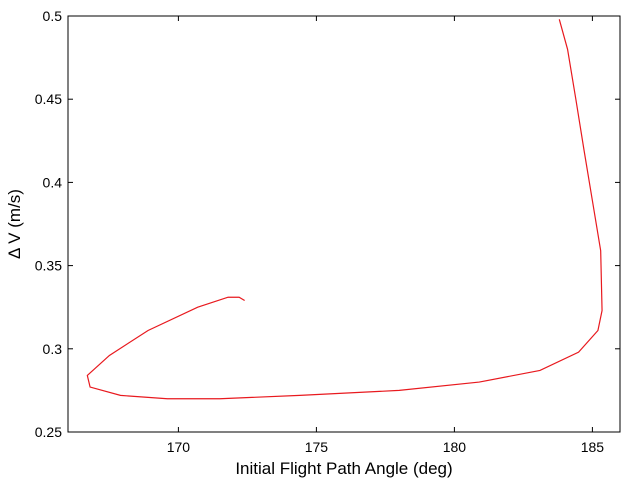 The height and width of the screenshot is (485, 640). What do you see at coordinates (343, 468) in the screenshot?
I see `x-axis-label: Initial Flight Path Angle (deg)` at bounding box center [343, 468].